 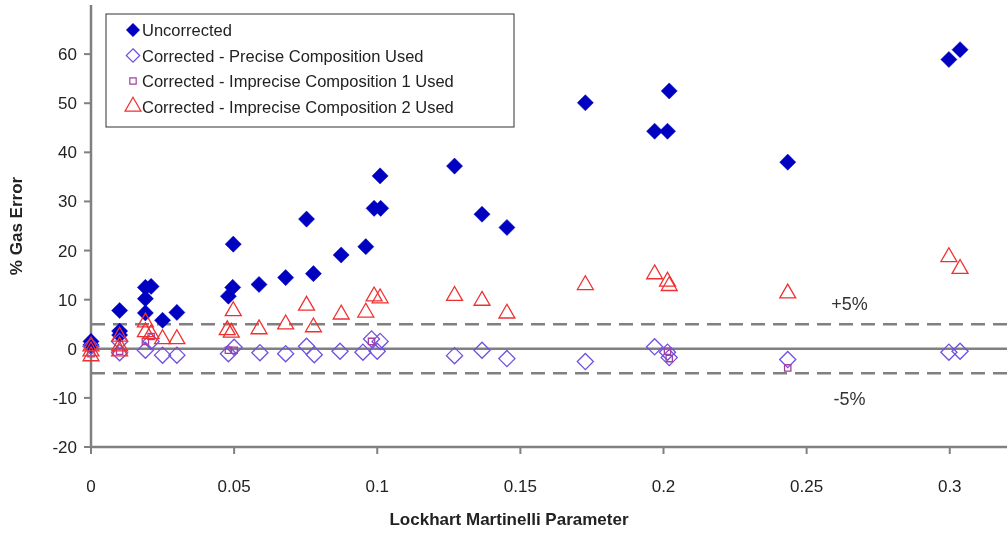 I want to click on ref-line-label: +5%, so click(x=849, y=304).